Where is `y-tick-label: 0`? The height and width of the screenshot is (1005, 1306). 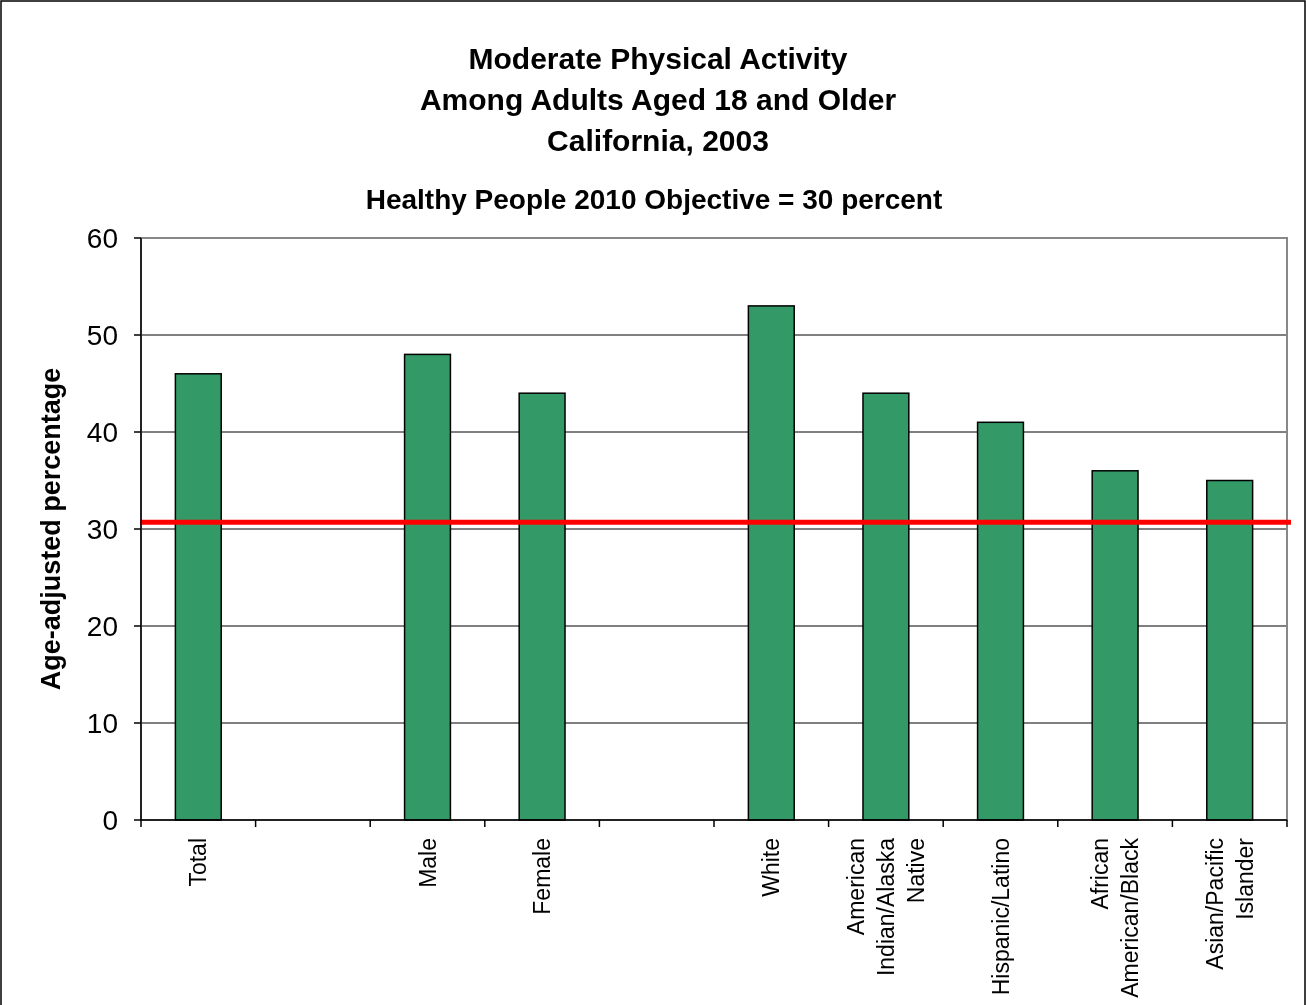 y-tick-label: 0 is located at coordinates (110, 820).